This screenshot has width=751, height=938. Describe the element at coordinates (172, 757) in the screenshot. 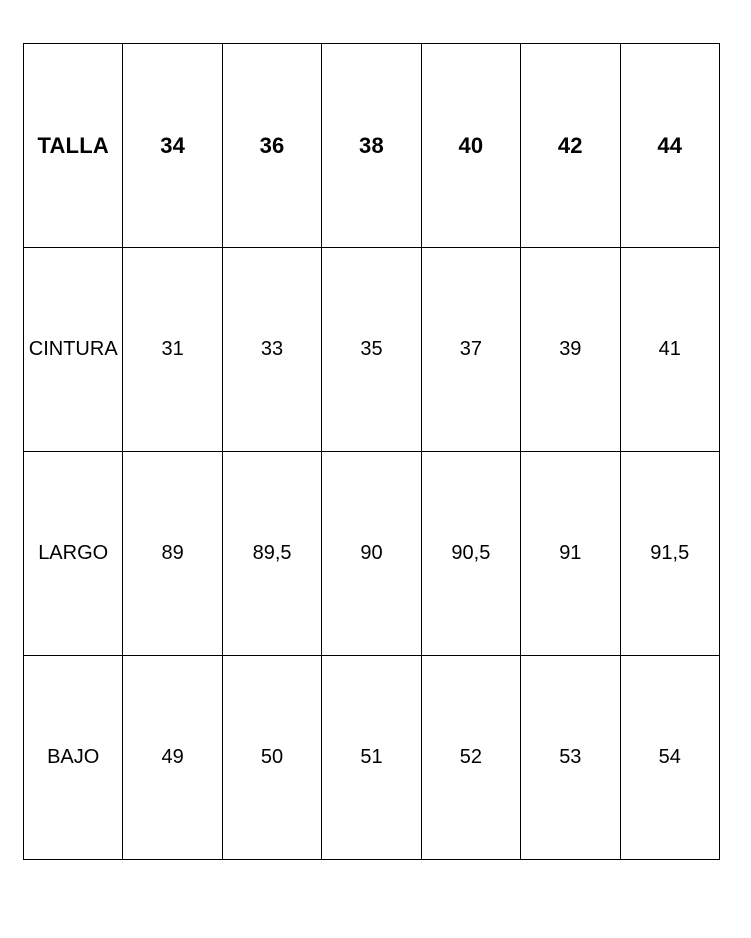

I see `table-cell: 49` at that location.